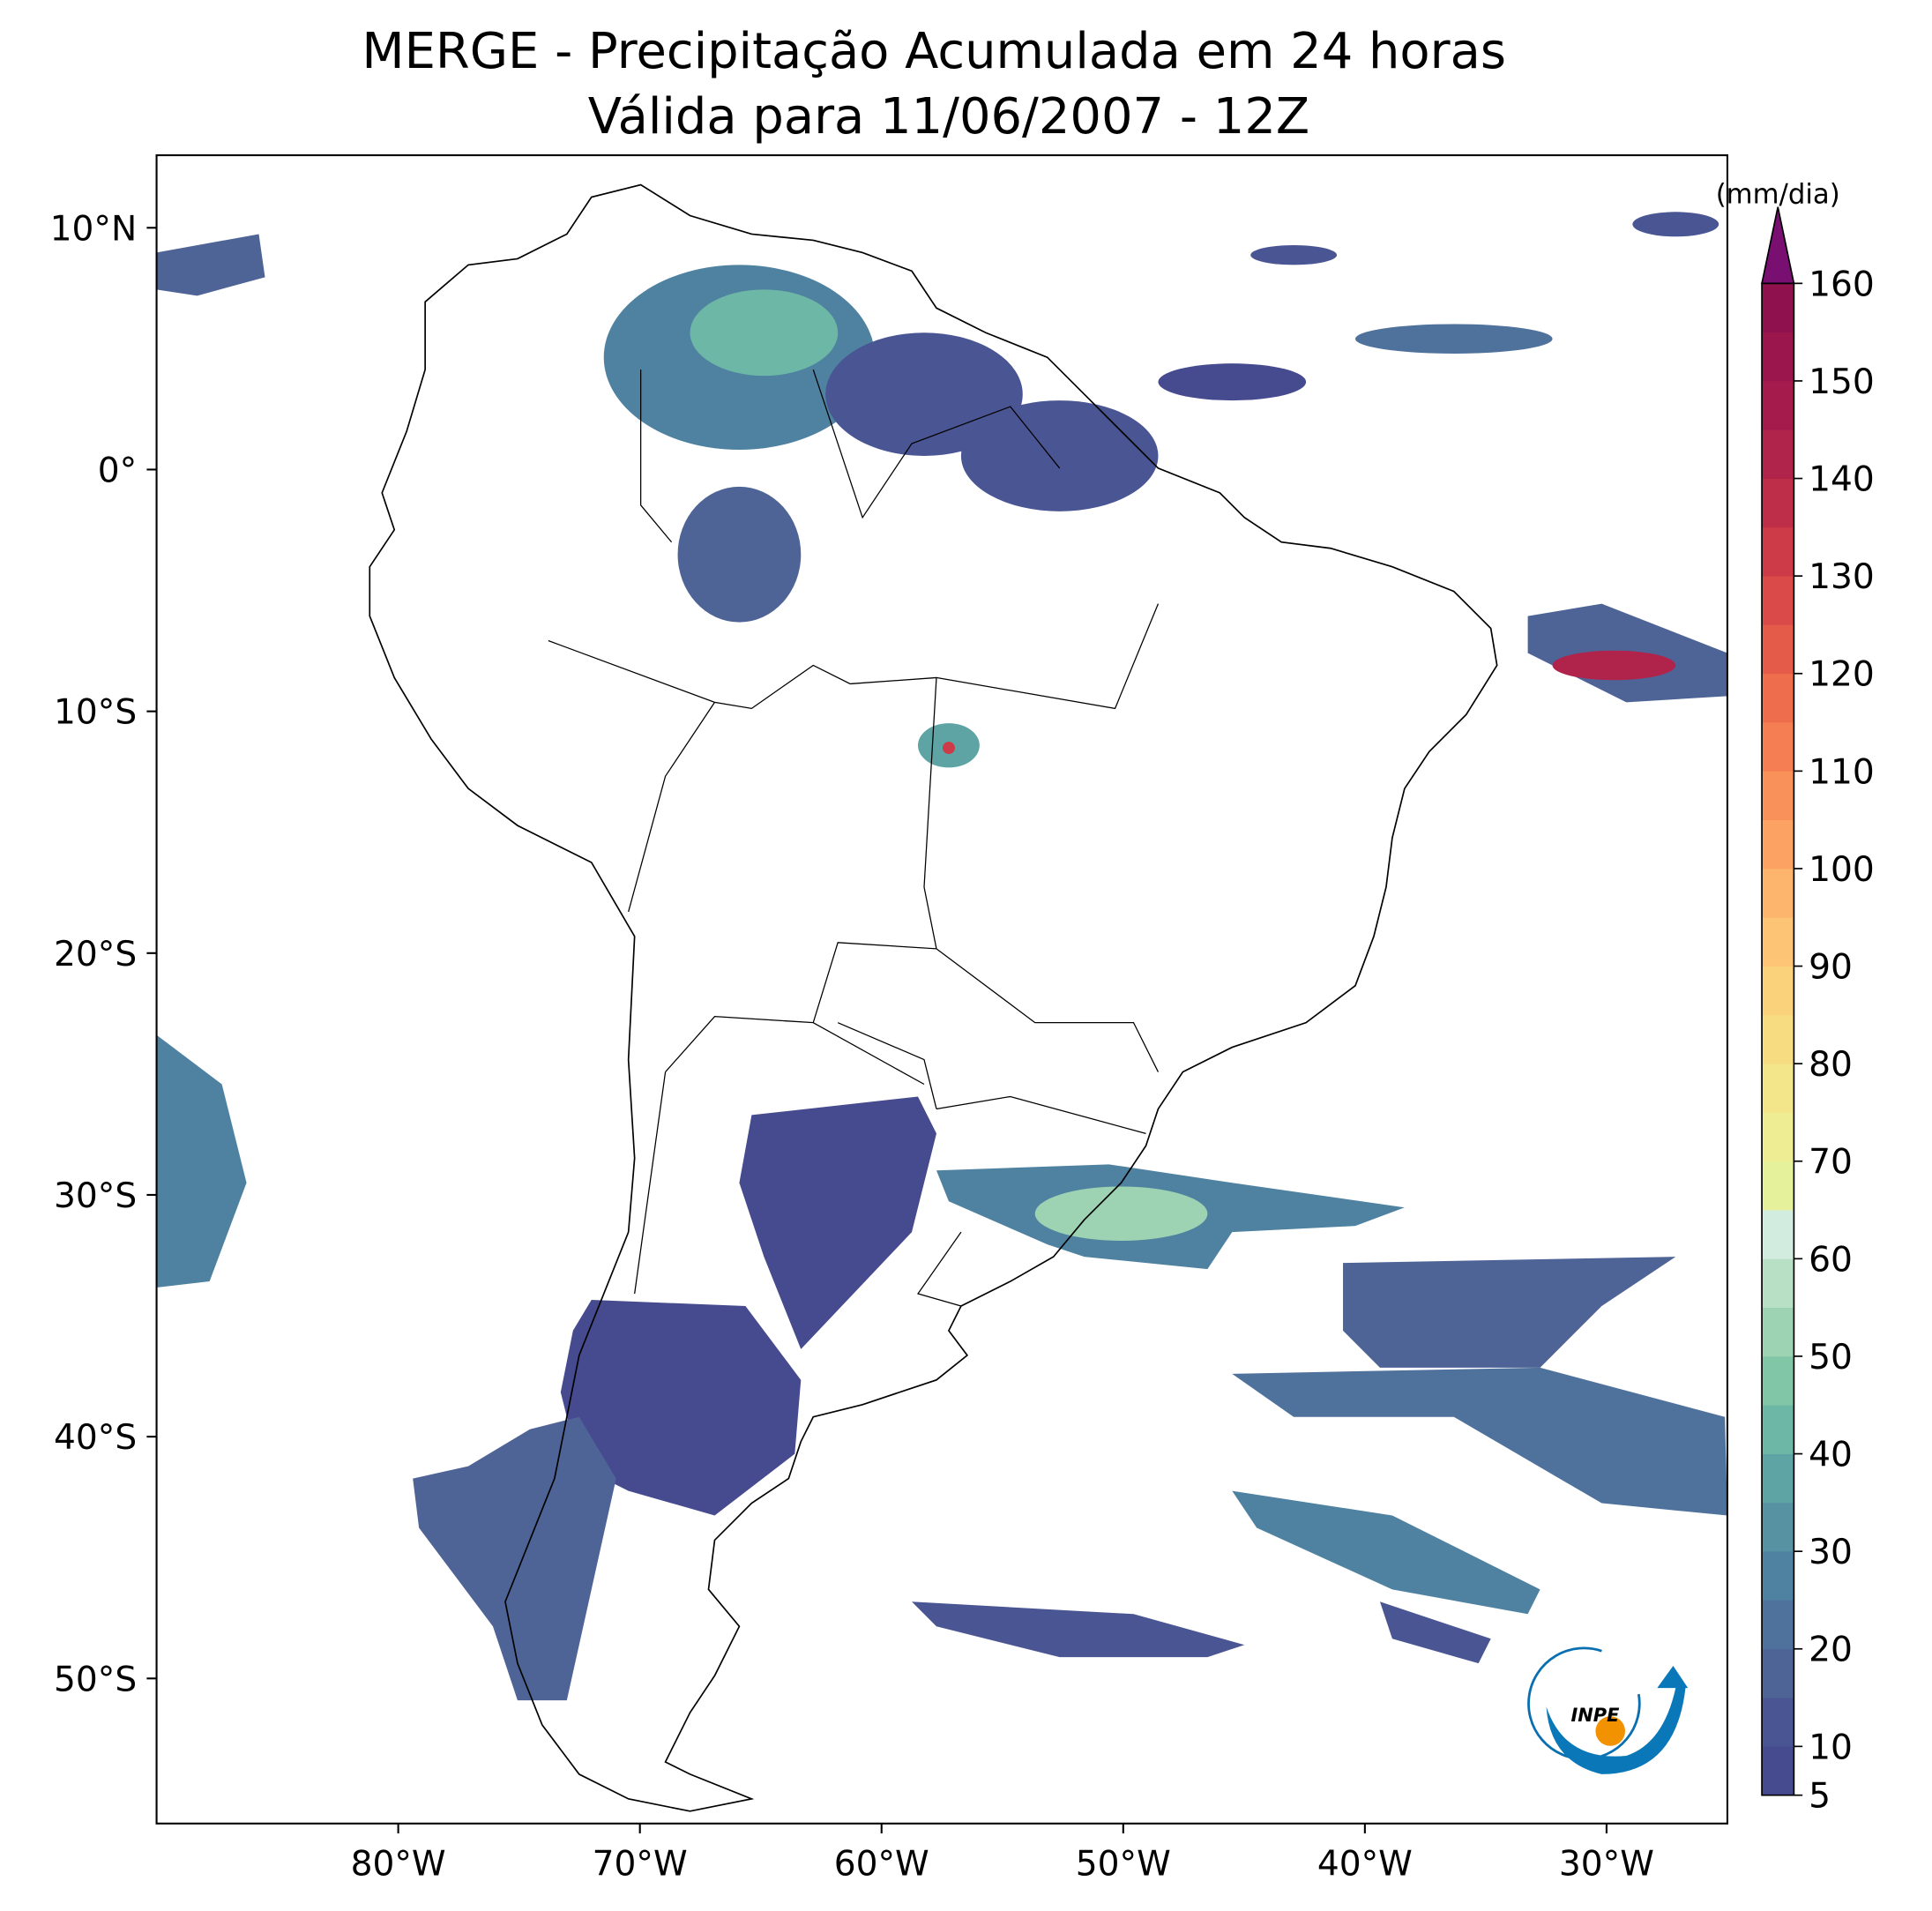 The height and width of the screenshot is (1911, 1932). I want to click on subtitle: Válida para 11/06/2007 - 12Z, so click(948, 117).